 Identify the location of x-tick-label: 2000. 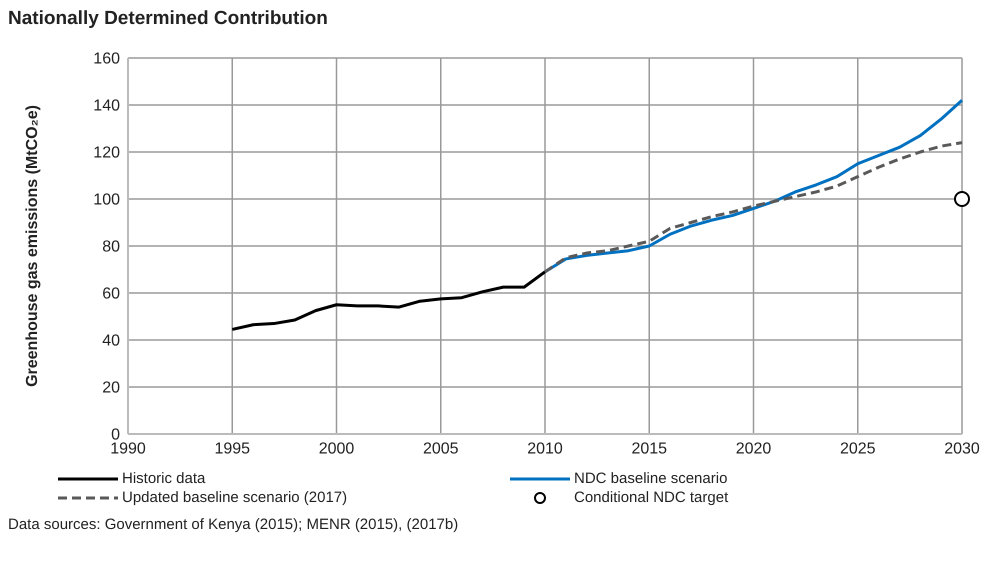
(336, 449).